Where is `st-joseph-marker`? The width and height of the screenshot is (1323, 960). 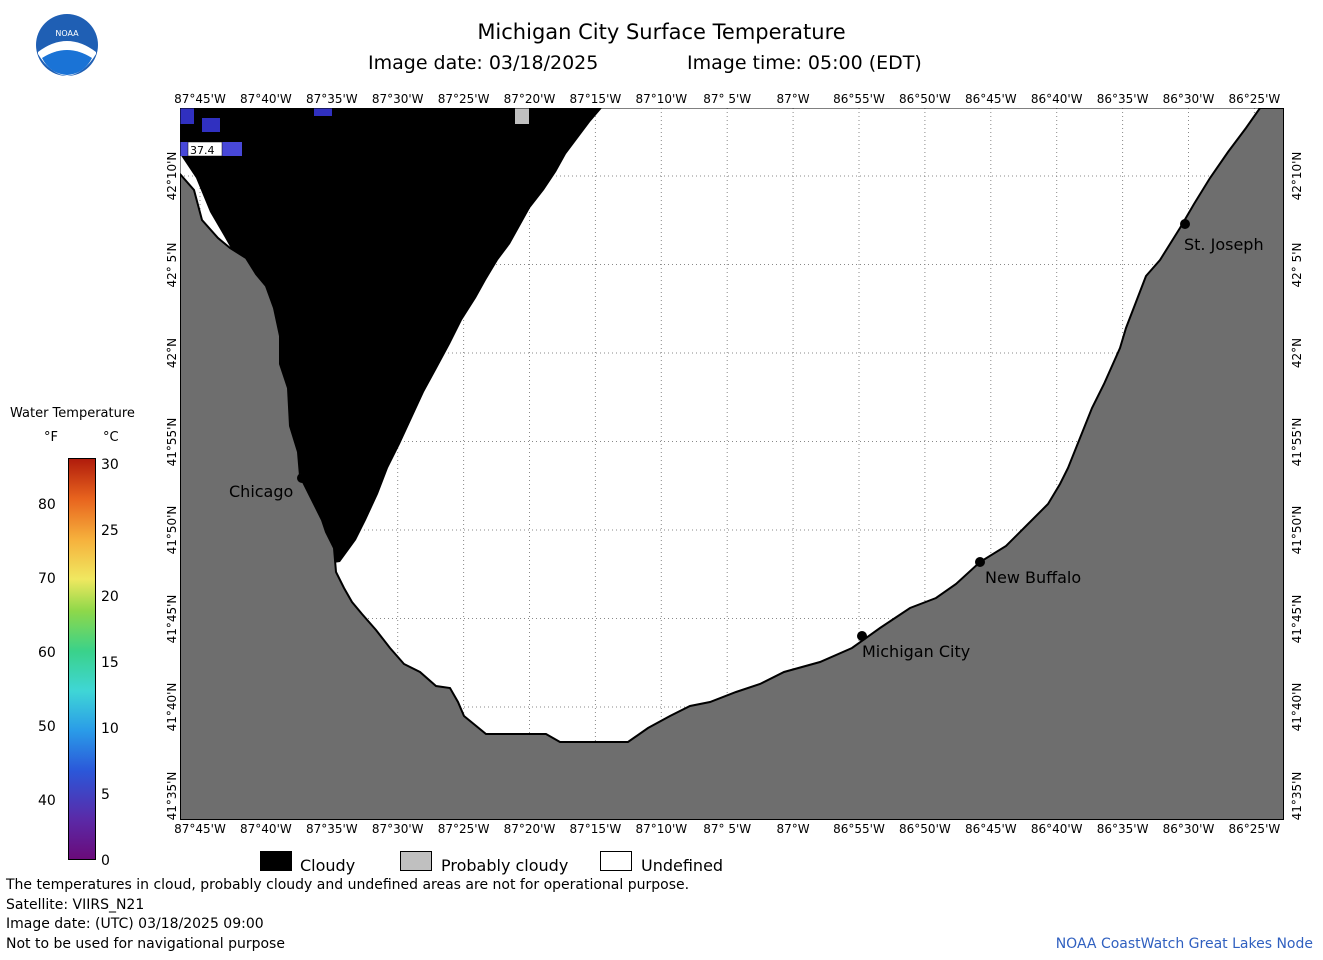
st-joseph-marker is located at coordinates (1185, 224).